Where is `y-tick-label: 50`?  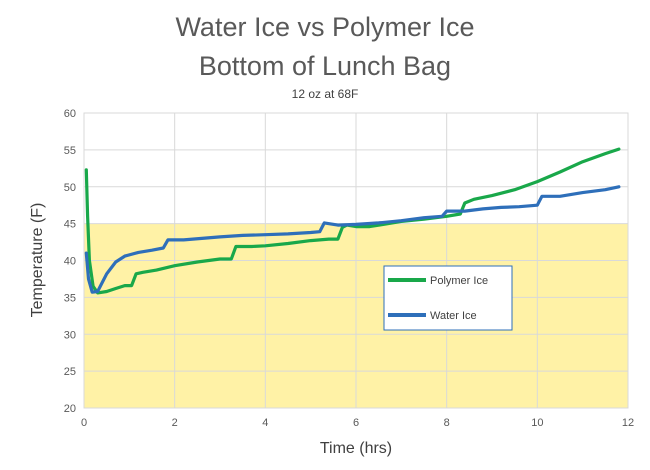 y-tick-label: 50 is located at coordinates (70, 188).